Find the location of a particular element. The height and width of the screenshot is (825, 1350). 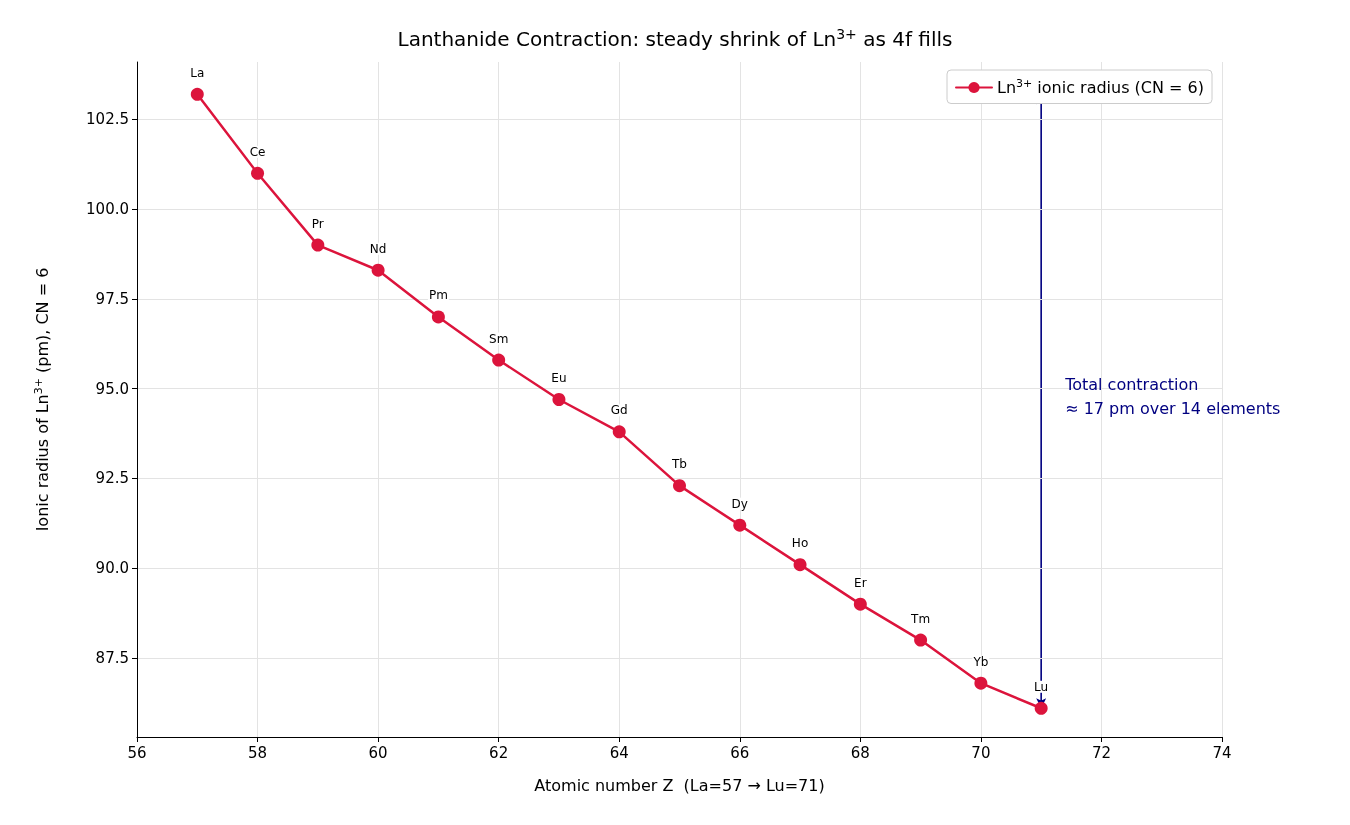

data-label: Pm is located at coordinates (438, 295).